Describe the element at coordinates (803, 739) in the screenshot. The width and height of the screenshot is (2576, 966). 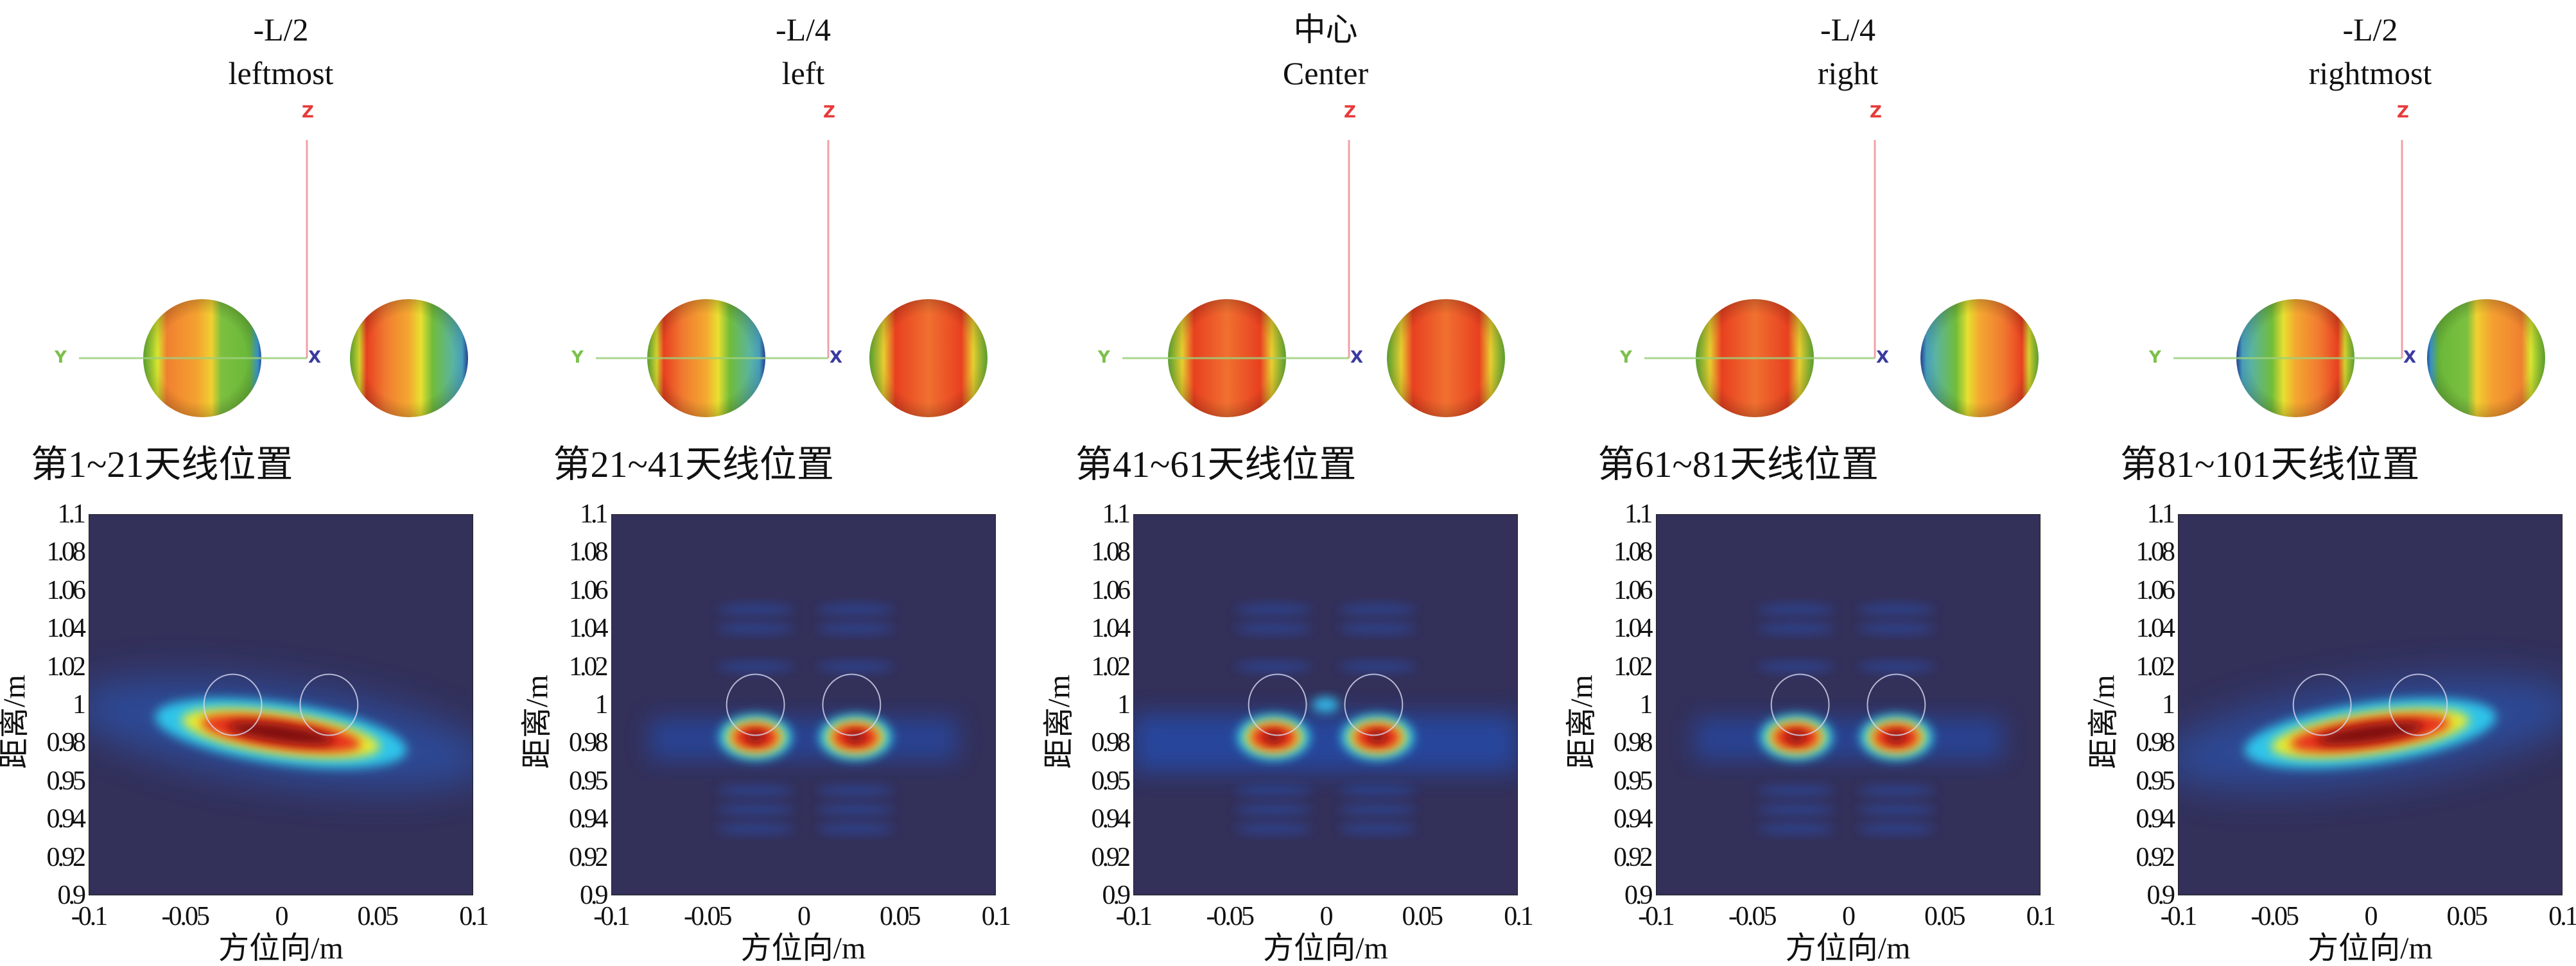
I see `sidelobe-band` at that location.